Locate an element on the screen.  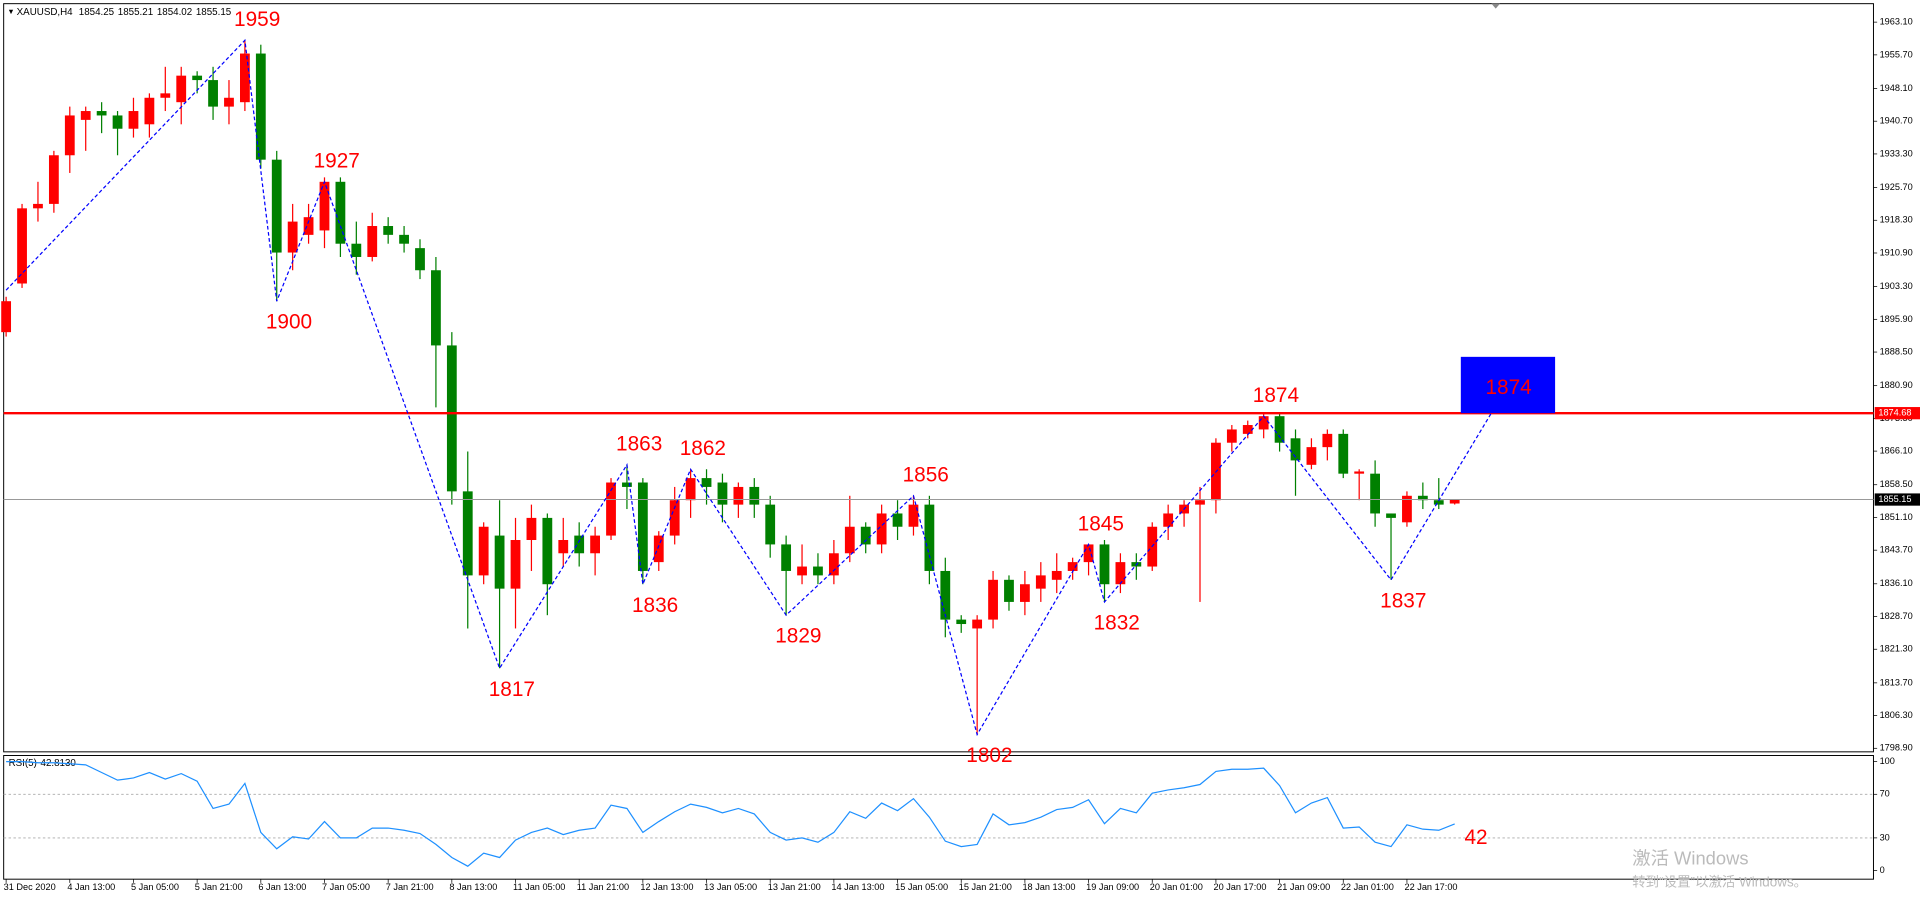
x-tick-label: 7 Jan 21:00 is located at coordinates (410, 887).